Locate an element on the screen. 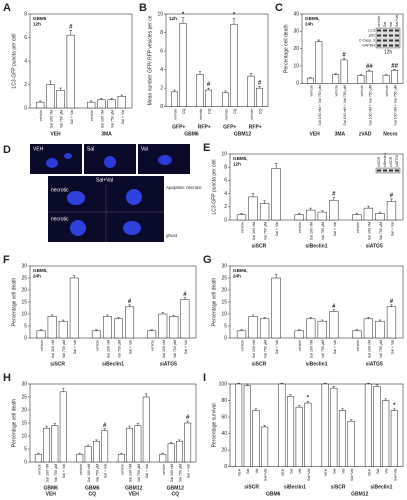 The image size is (407, 500). note: GBM5 is located at coordinates (40, 18).